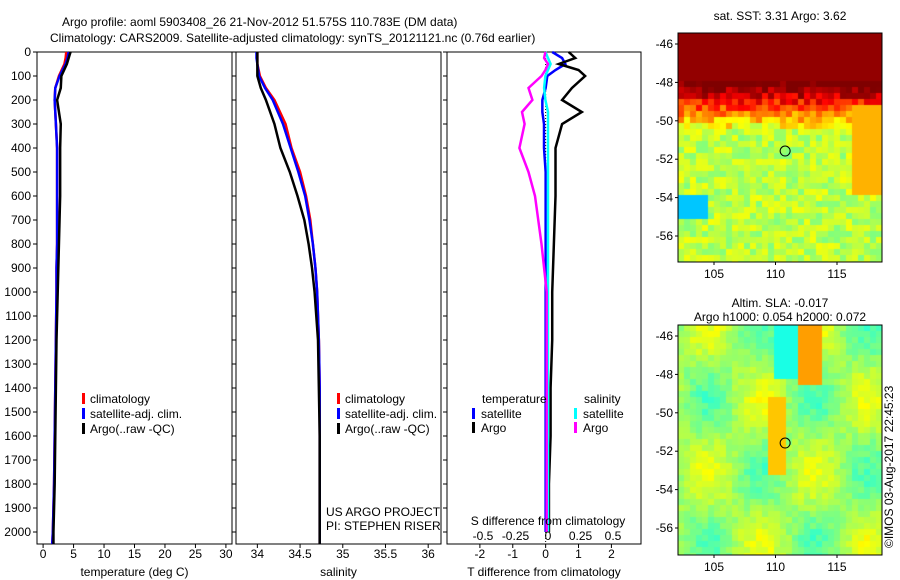 Image resolution: width=900 pixels, height=580 pixels. What do you see at coordinates (343, 554) in the screenshot?
I see `x-tick-label: 35` at bounding box center [343, 554].